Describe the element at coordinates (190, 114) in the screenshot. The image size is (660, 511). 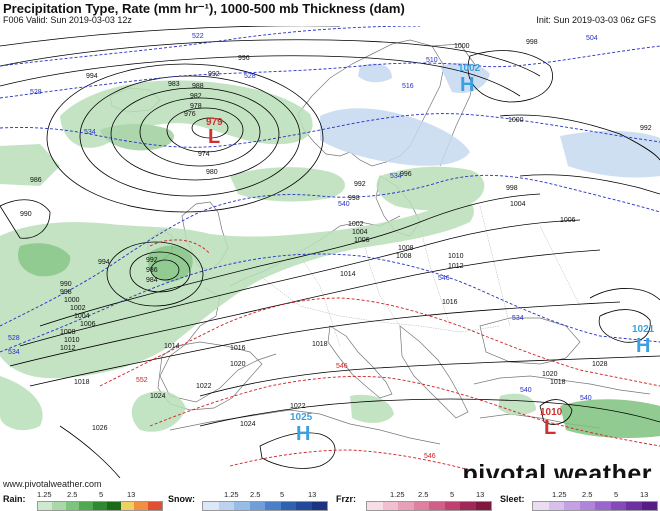
I see `isobar-label: 976` at that location.